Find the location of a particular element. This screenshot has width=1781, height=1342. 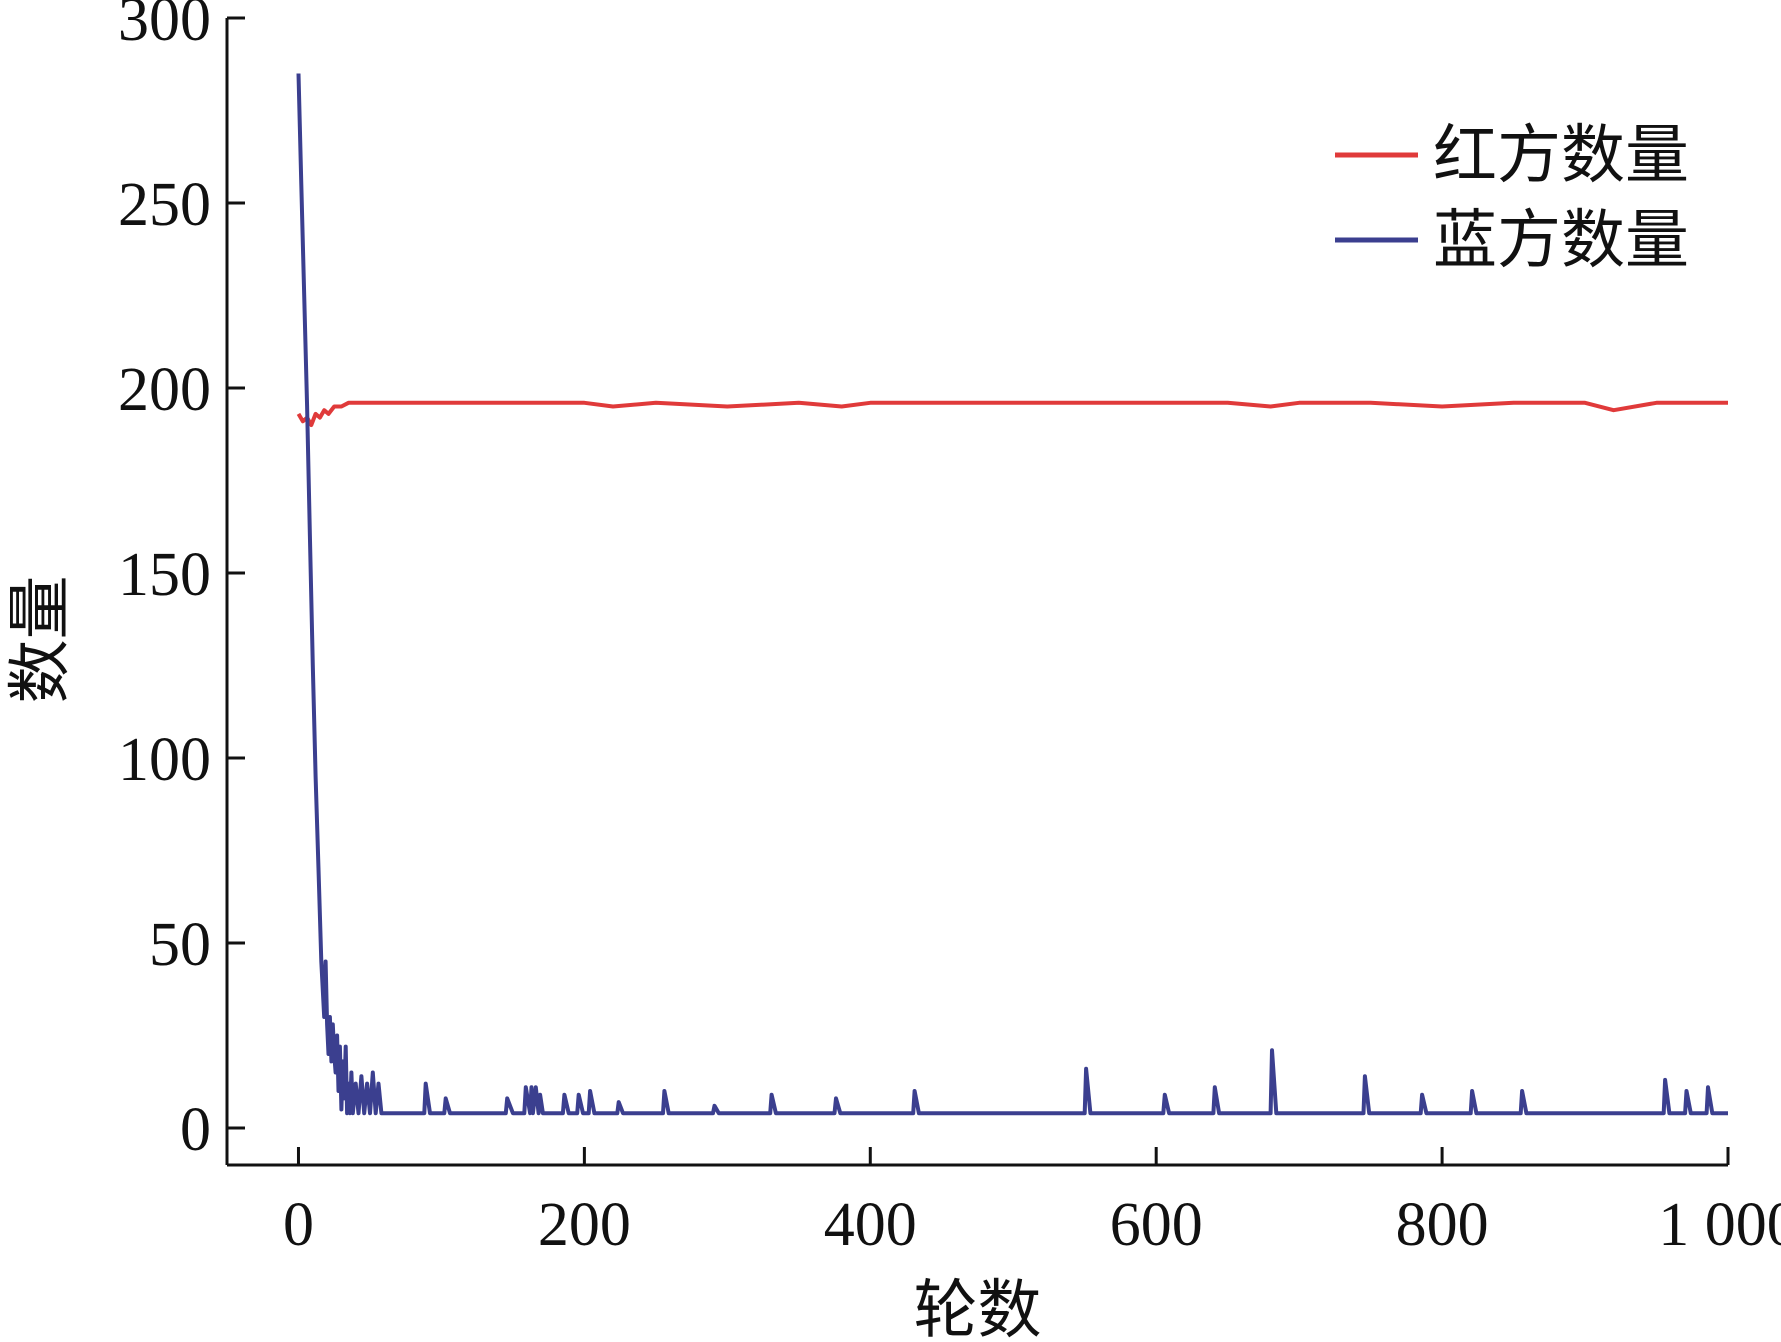

x-tick-label: 400 is located at coordinates (870, 1225).